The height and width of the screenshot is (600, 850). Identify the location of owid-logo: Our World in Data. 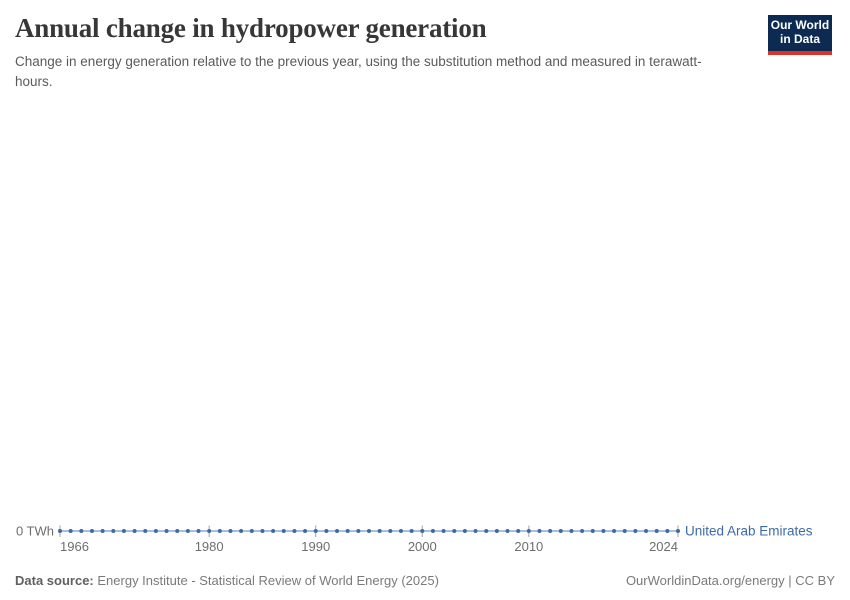
(800, 35).